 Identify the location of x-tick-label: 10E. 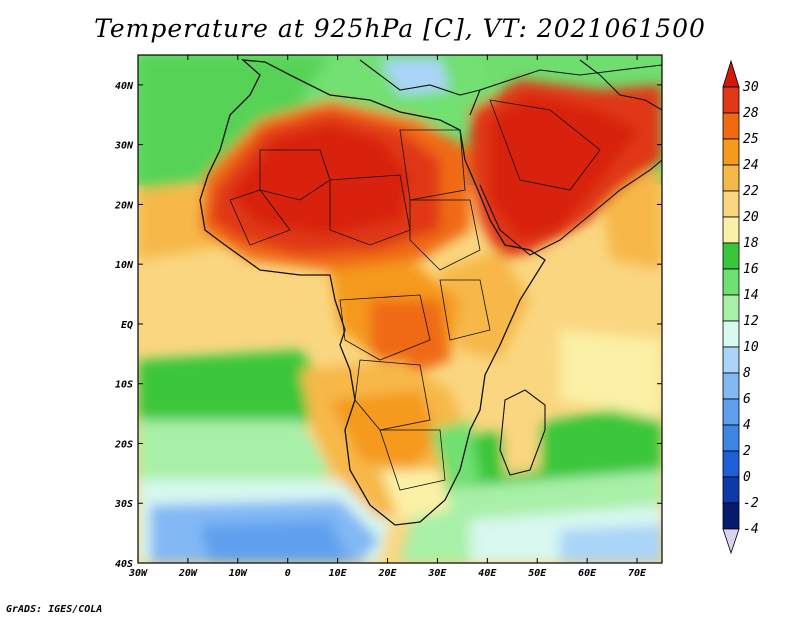
(338, 573).